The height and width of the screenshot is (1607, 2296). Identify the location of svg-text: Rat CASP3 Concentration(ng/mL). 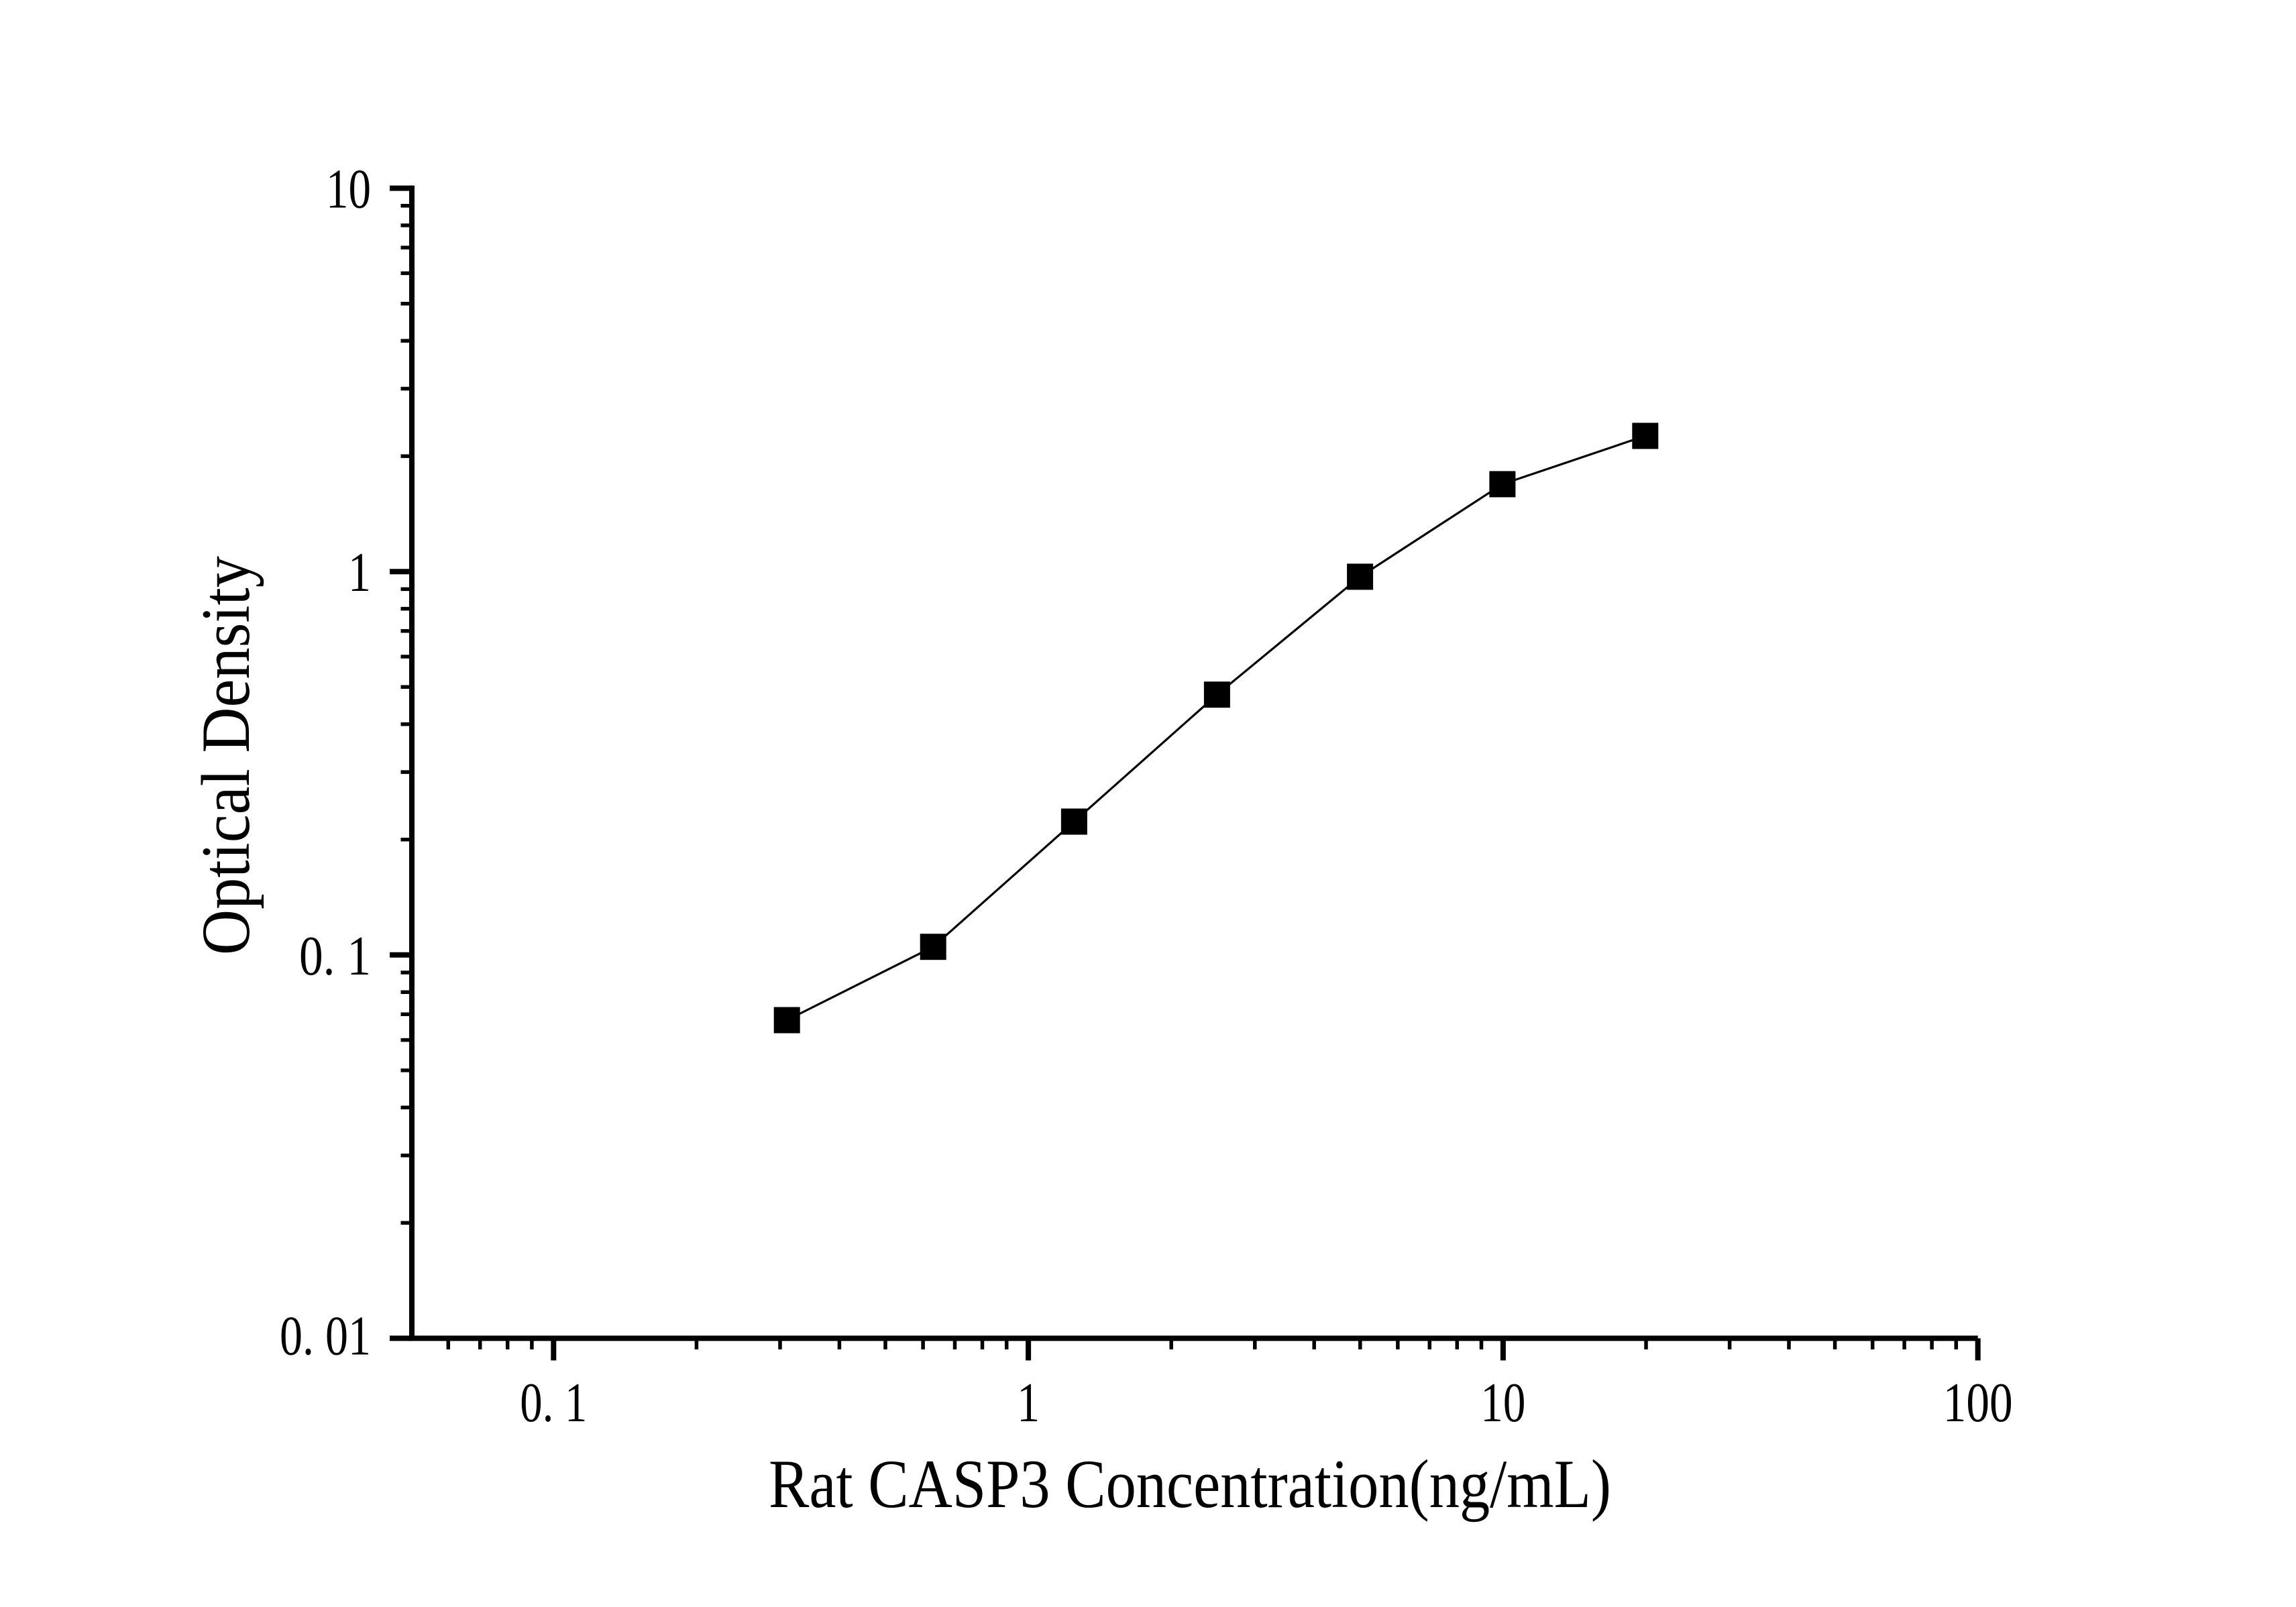
(1190, 1484).